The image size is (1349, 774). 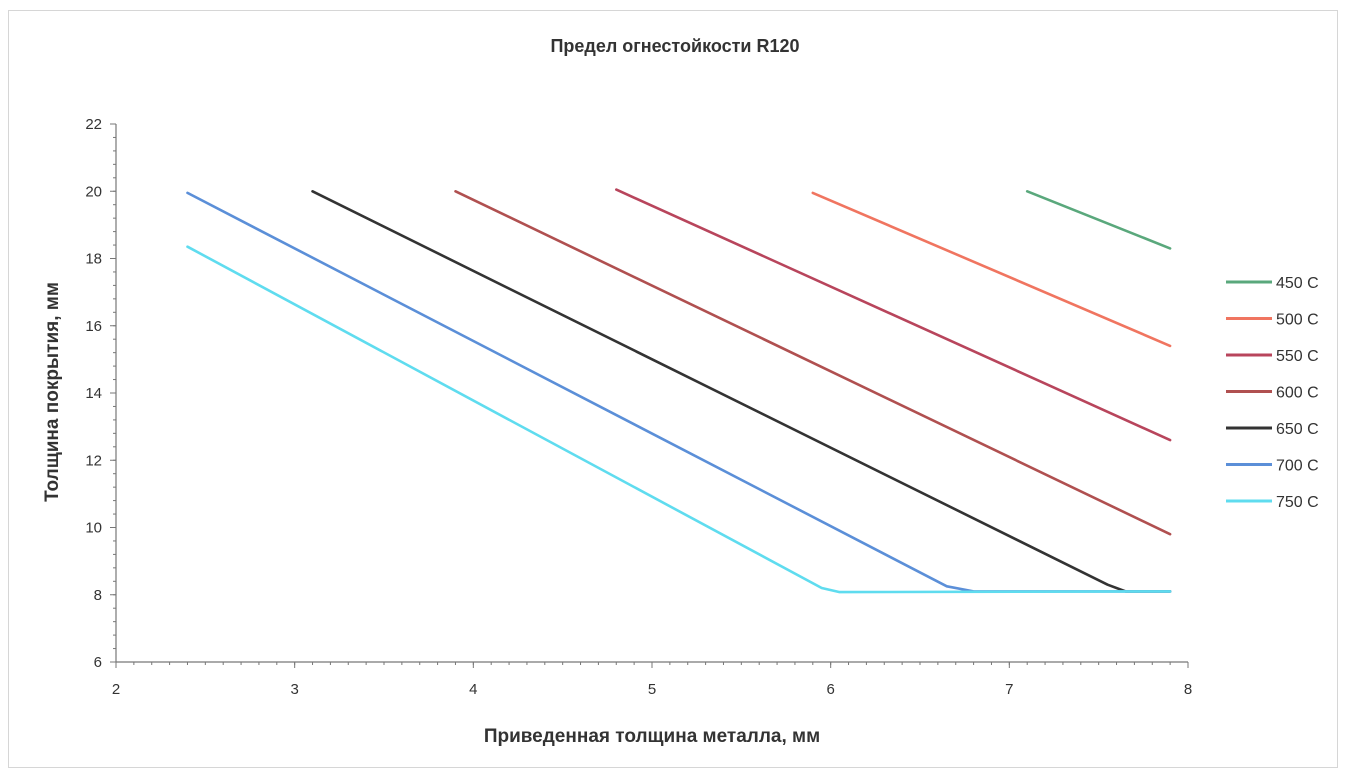 What do you see at coordinates (1188, 689) in the screenshot?
I see `x-tick-label: 8` at bounding box center [1188, 689].